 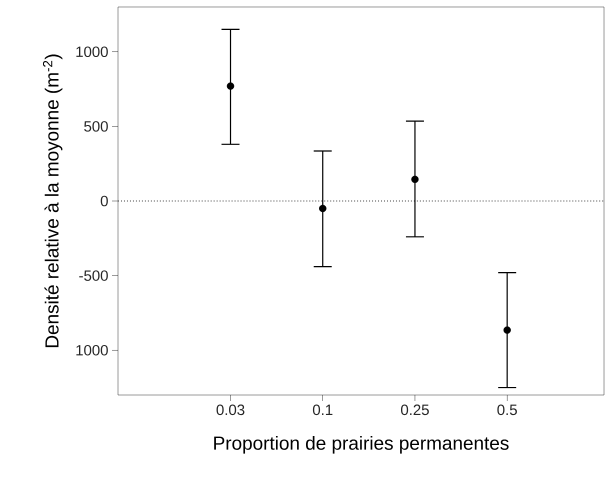 I want to click on x-axis-title: Proportion de prairies permanentes, so click(x=361, y=445).